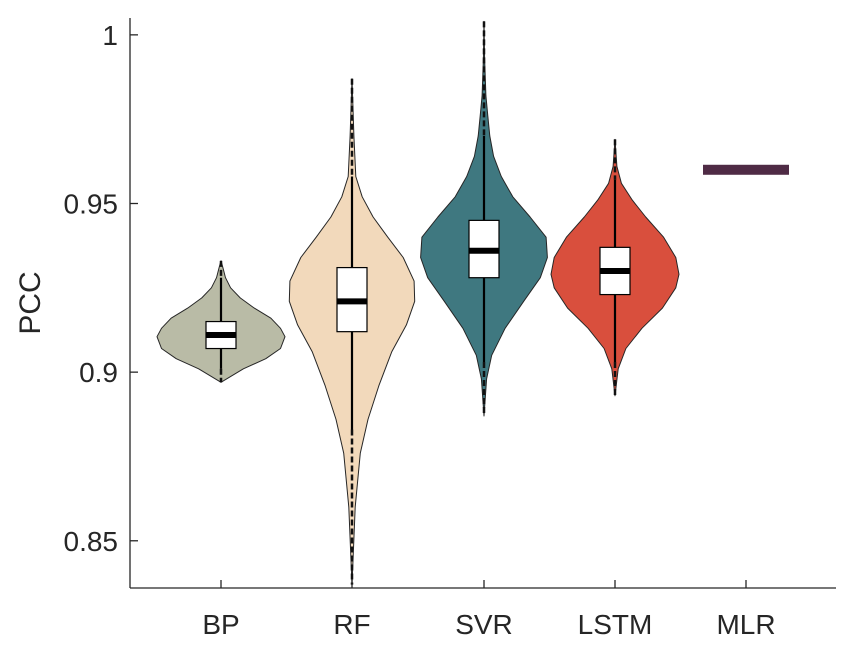  I want to click on x-tick-label-mlr: MLR, so click(745, 624).